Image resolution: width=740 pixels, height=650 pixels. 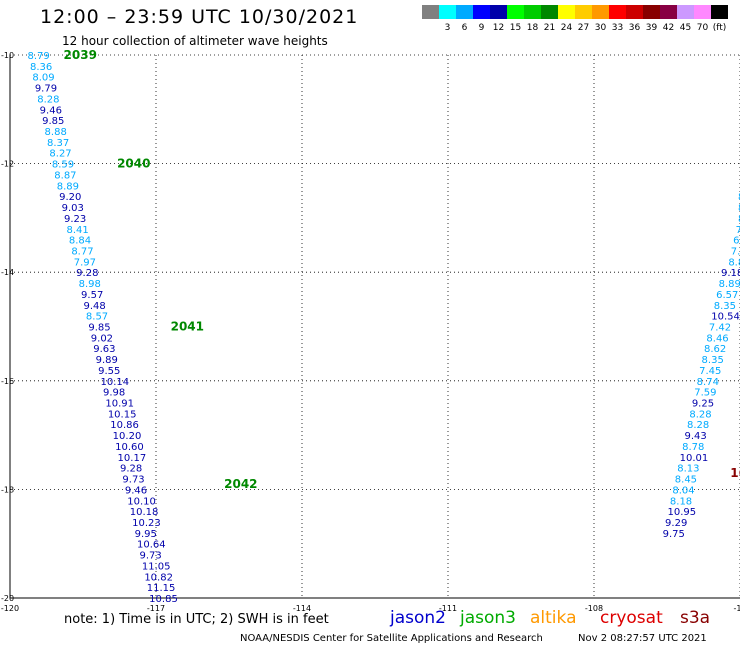 What do you see at coordinates (464, 28) in the screenshot?
I see `legend-label: 6` at bounding box center [464, 28].